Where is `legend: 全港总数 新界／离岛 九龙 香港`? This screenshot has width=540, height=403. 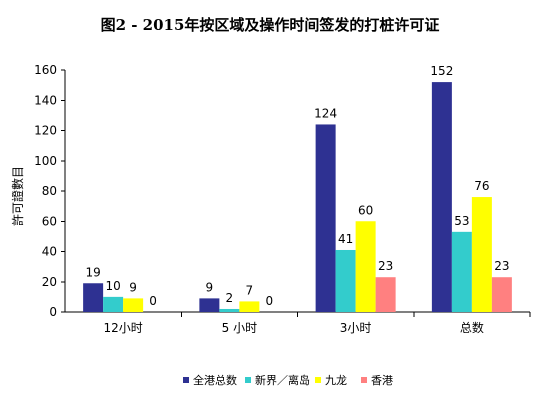
legend: 全港总数 新界／离岛 九龙 香港 is located at coordinates (288, 380).